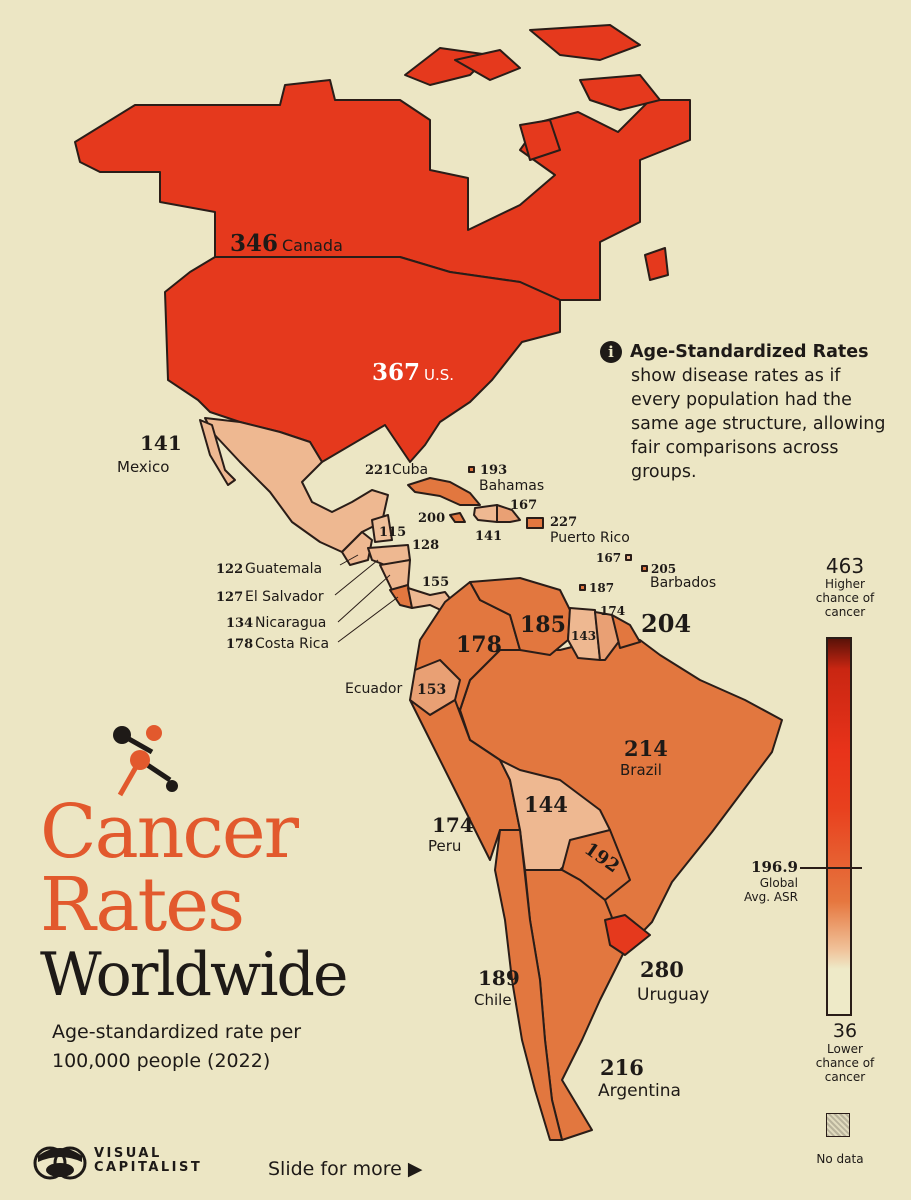 The image size is (911, 1200). Describe the element at coordinates (644, 568) in the screenshot. I see `country-barbados` at that location.